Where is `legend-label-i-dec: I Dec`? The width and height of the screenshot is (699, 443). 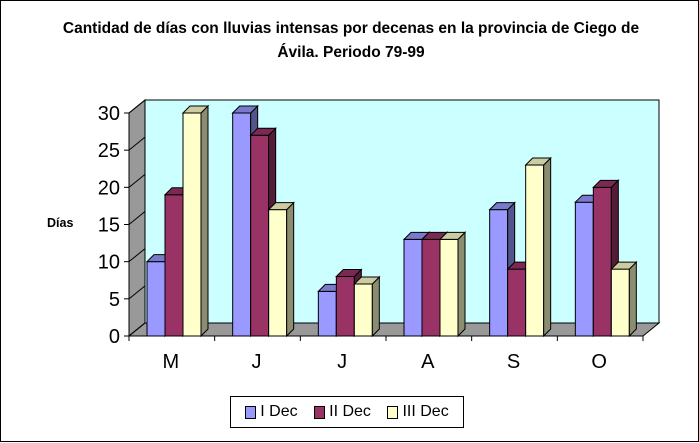
legend-label-i-dec: I Dec is located at coordinates (279, 411).